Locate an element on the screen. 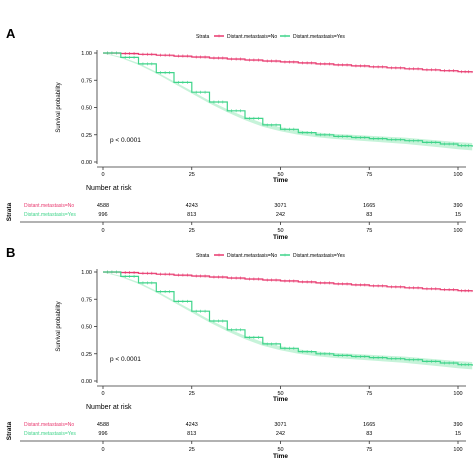 This screenshot has width=474, height=474. panel-letter: B is located at coordinates (10, 252).